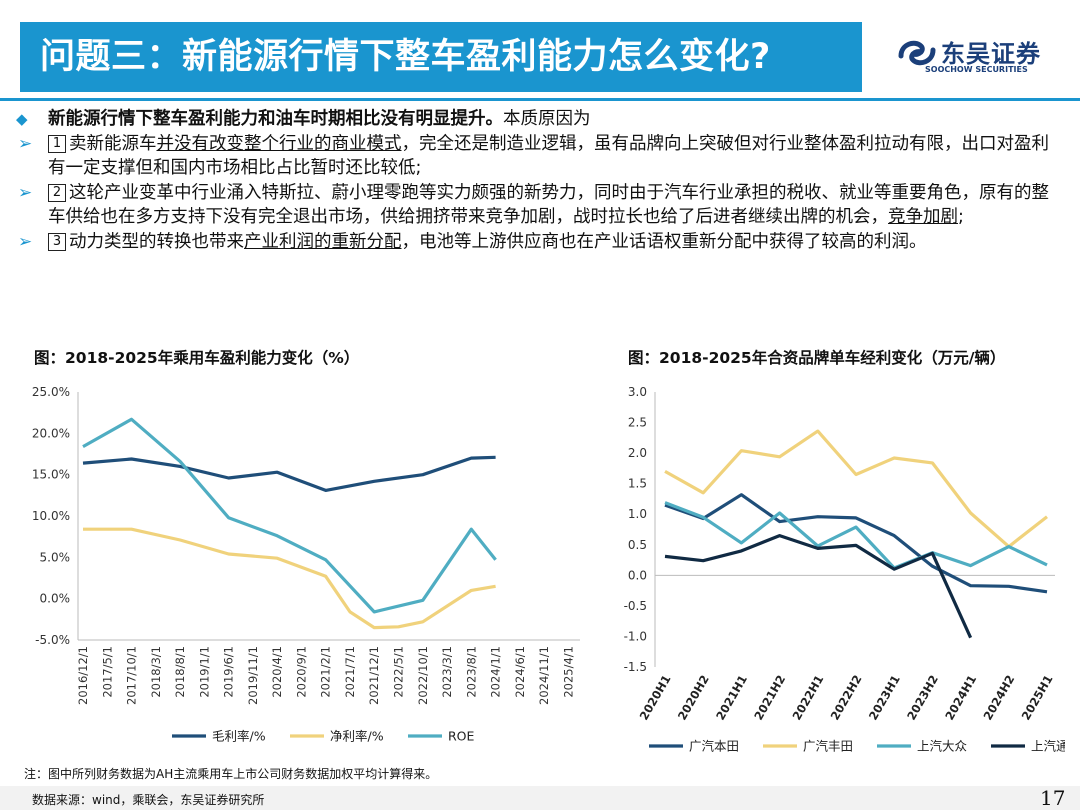 This screenshot has height=810, width=1080. Describe the element at coordinates (471, 672) in the screenshot. I see `x-tick-label: 2023/8/1` at that location.